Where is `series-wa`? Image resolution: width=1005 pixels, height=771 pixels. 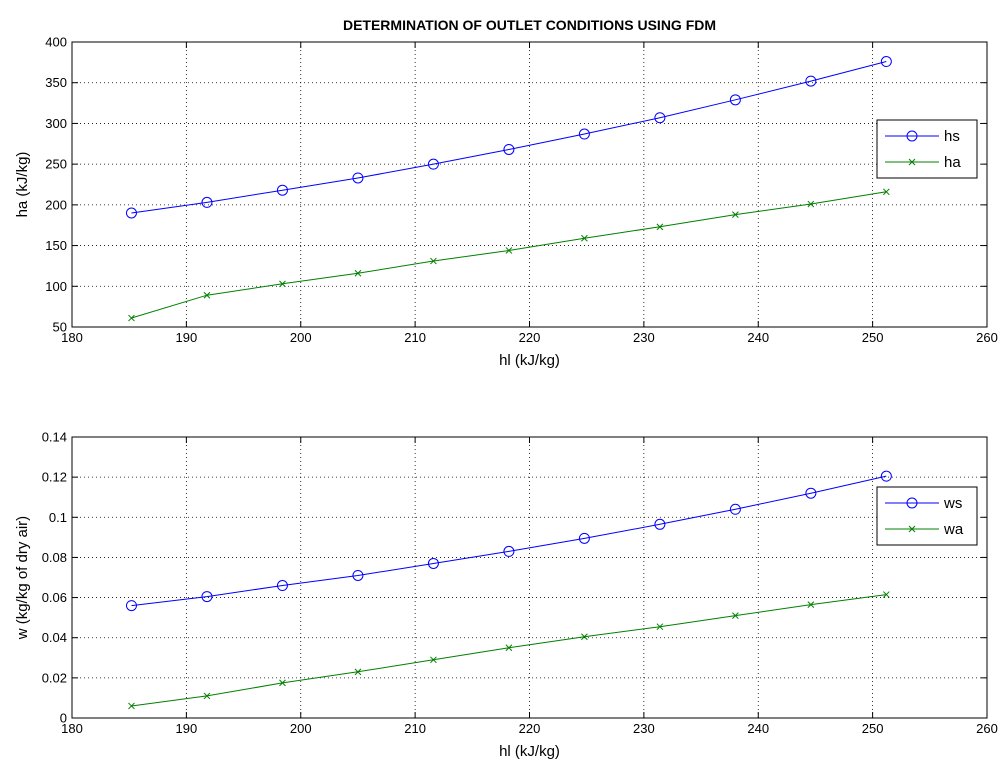
series-wa is located at coordinates (509, 650).